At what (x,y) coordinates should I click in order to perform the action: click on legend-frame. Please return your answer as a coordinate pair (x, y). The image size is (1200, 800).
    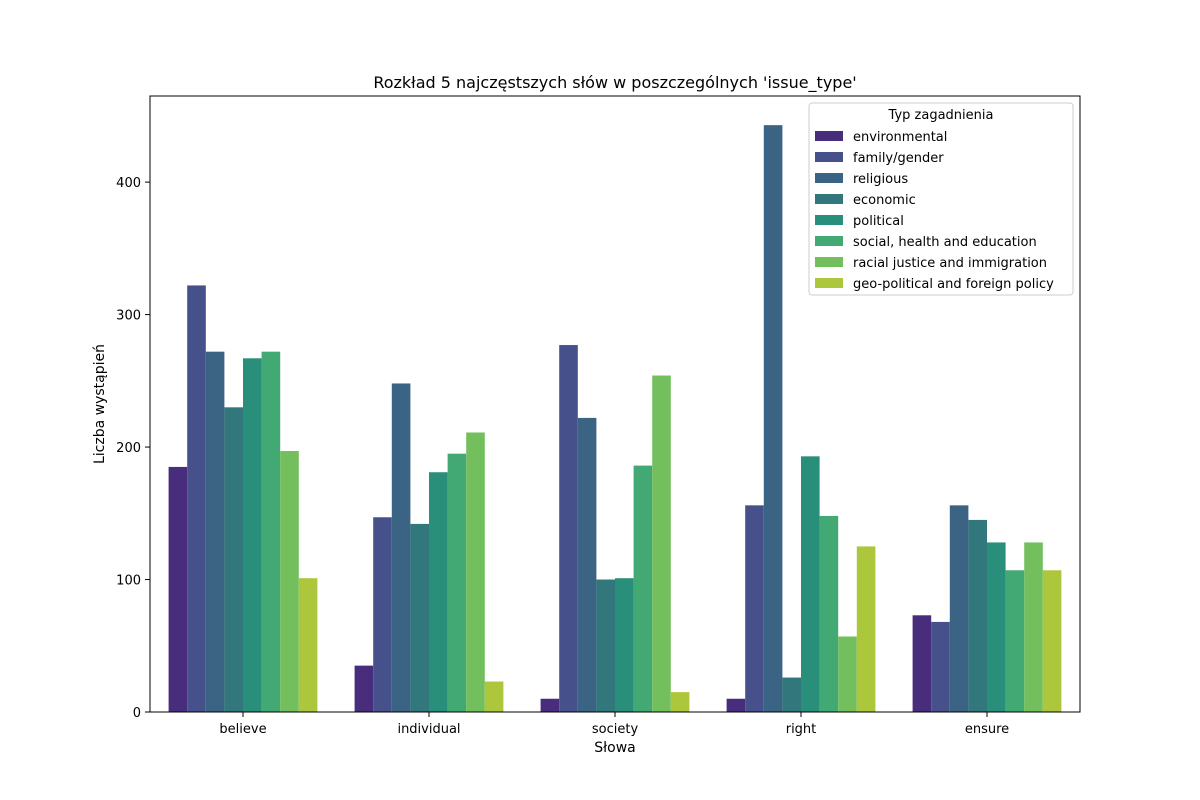
    Looking at the image, I should click on (941, 199).